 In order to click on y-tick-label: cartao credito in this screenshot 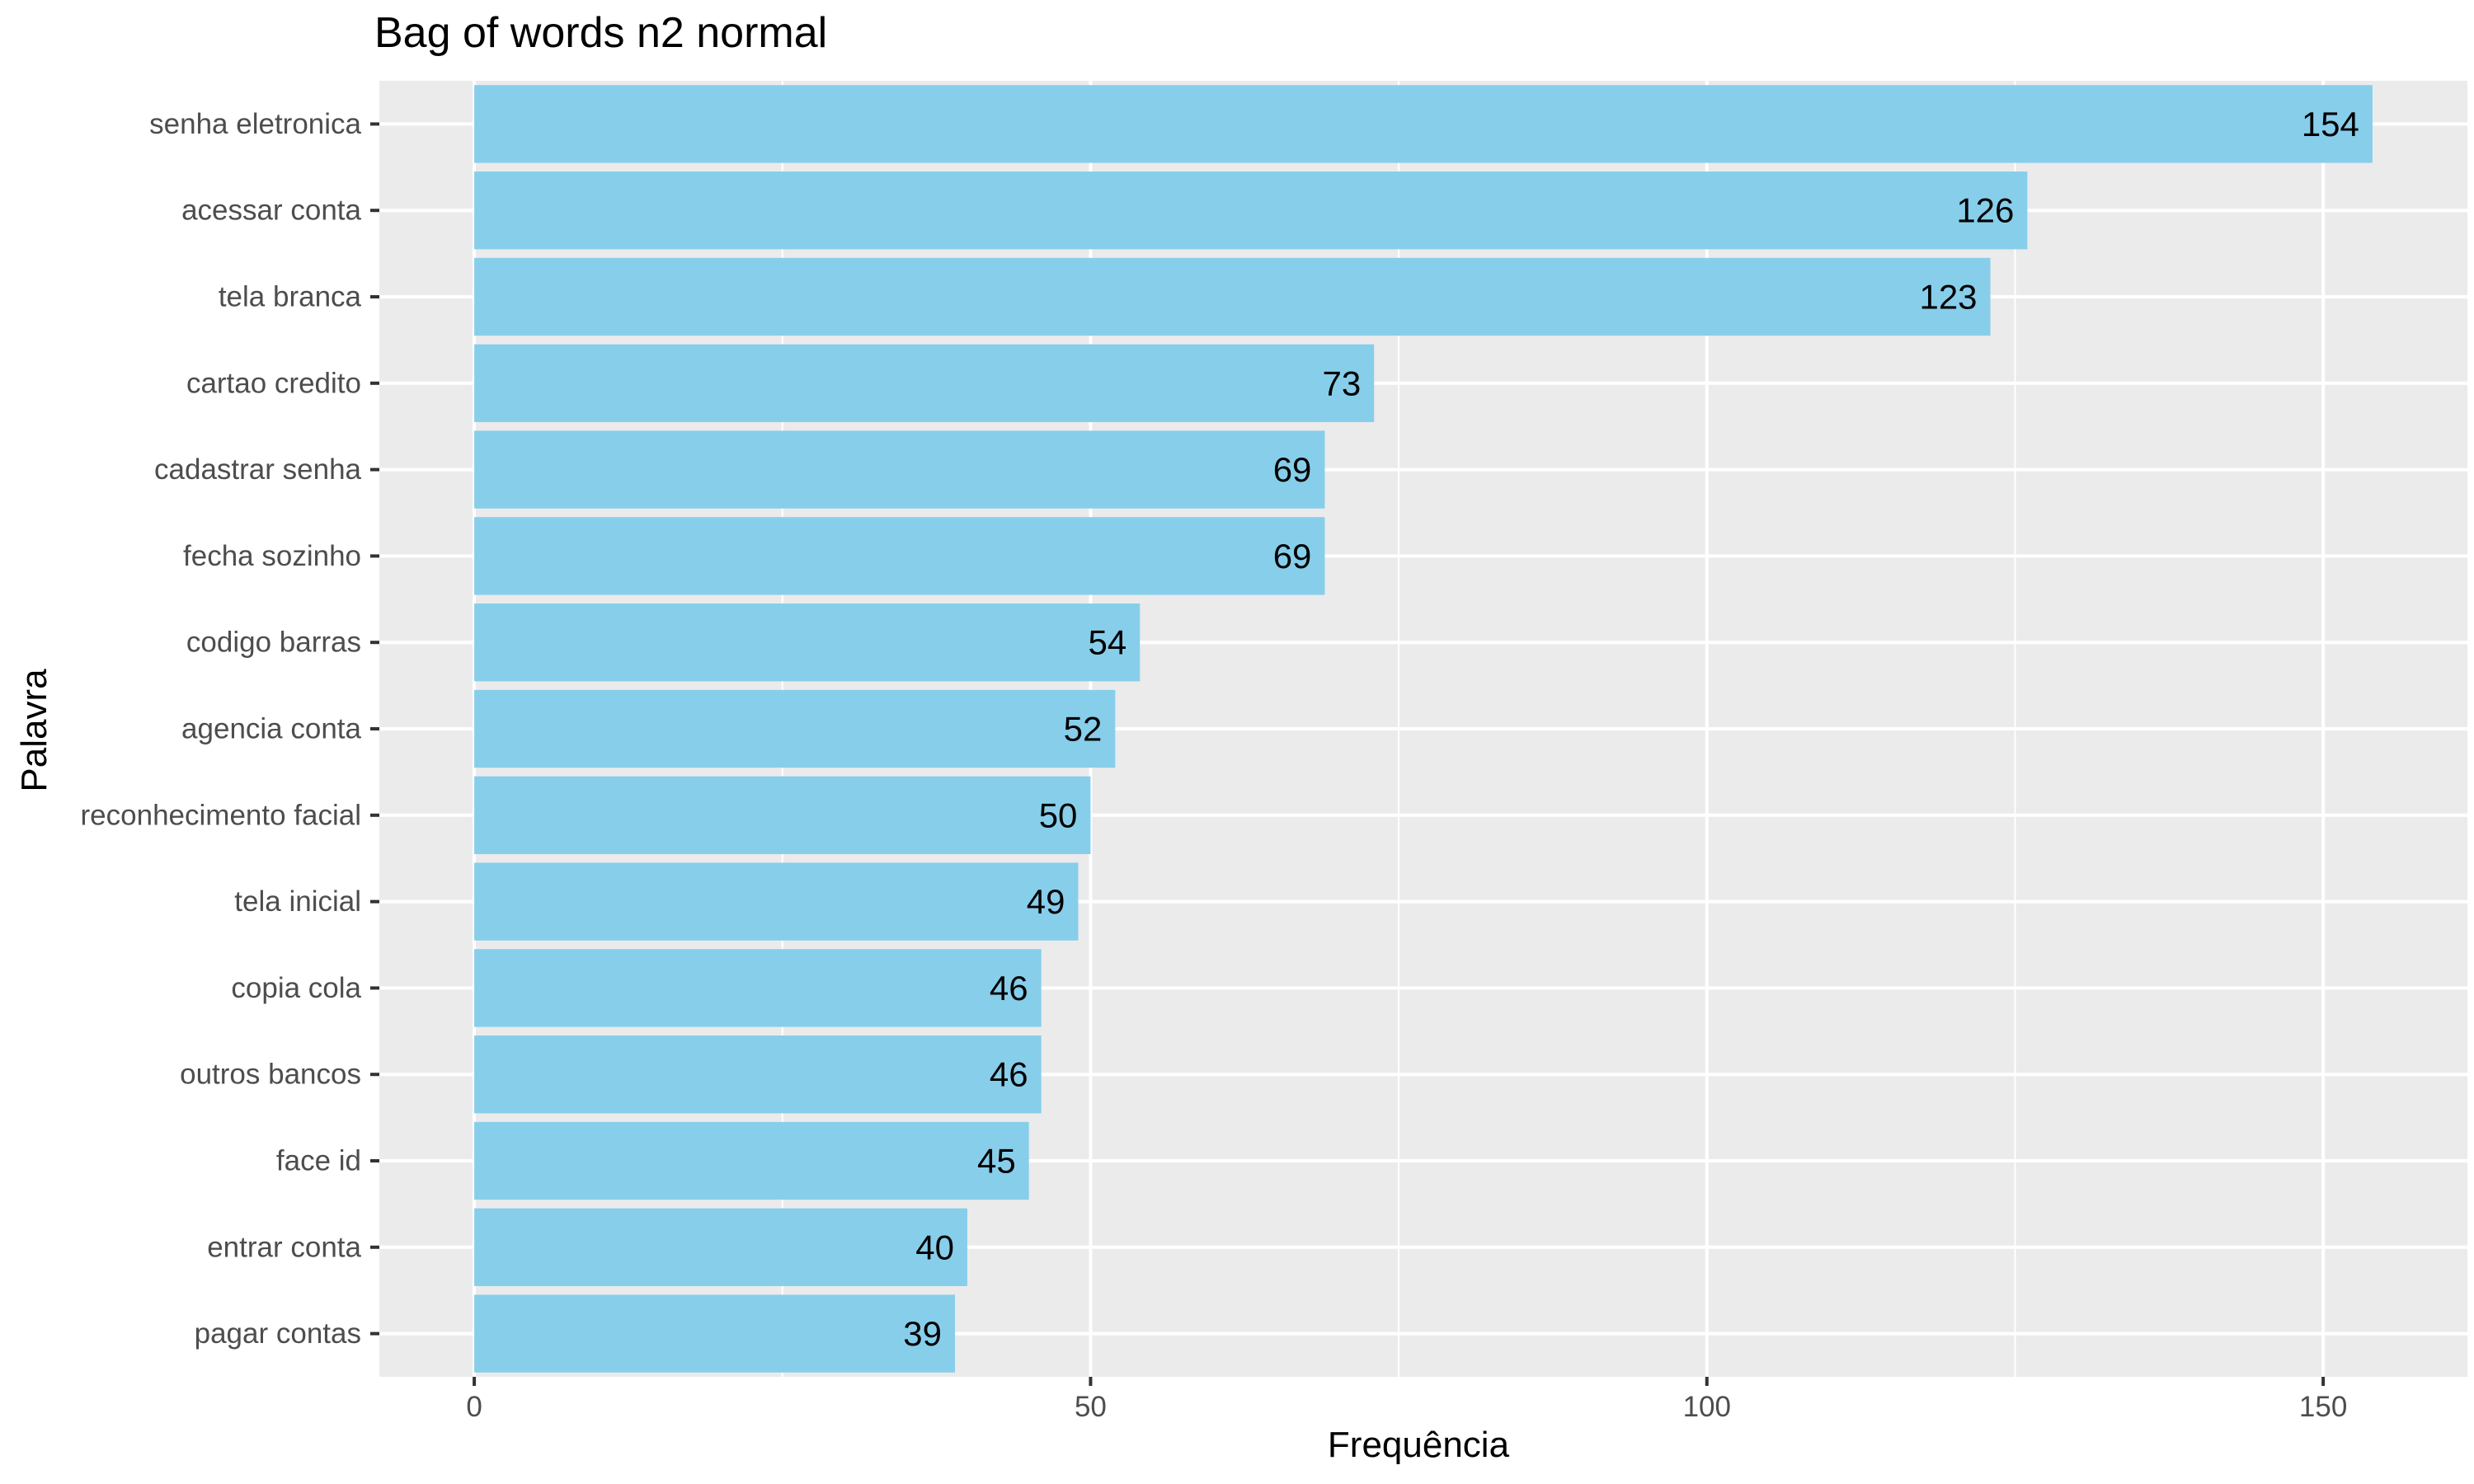, I will do `click(273, 383)`.